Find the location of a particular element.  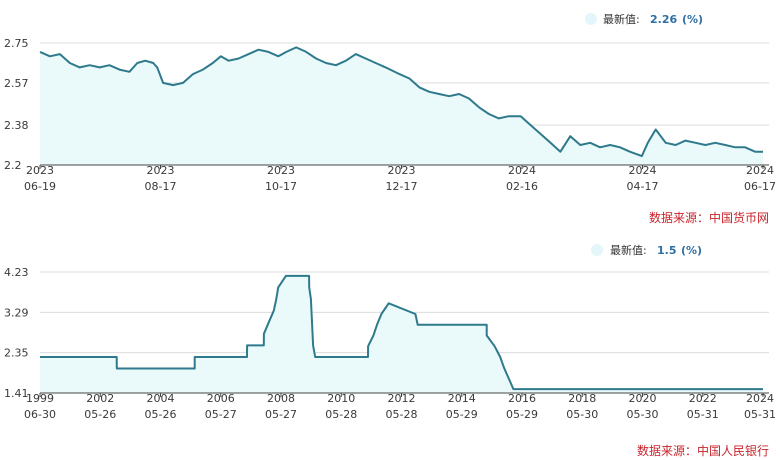

chart-2-legend-value: 1.5 is located at coordinates (667, 250).